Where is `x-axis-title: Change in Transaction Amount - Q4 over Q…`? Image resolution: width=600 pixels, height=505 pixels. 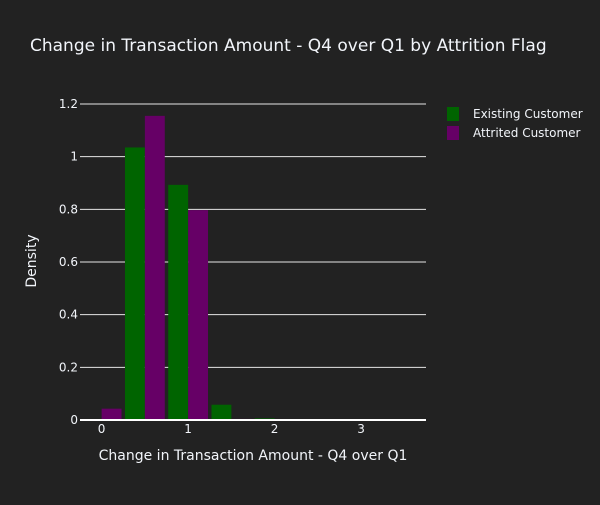
x-axis-title: Change in Transaction Amount - Q4 over Q… is located at coordinates (253, 456).